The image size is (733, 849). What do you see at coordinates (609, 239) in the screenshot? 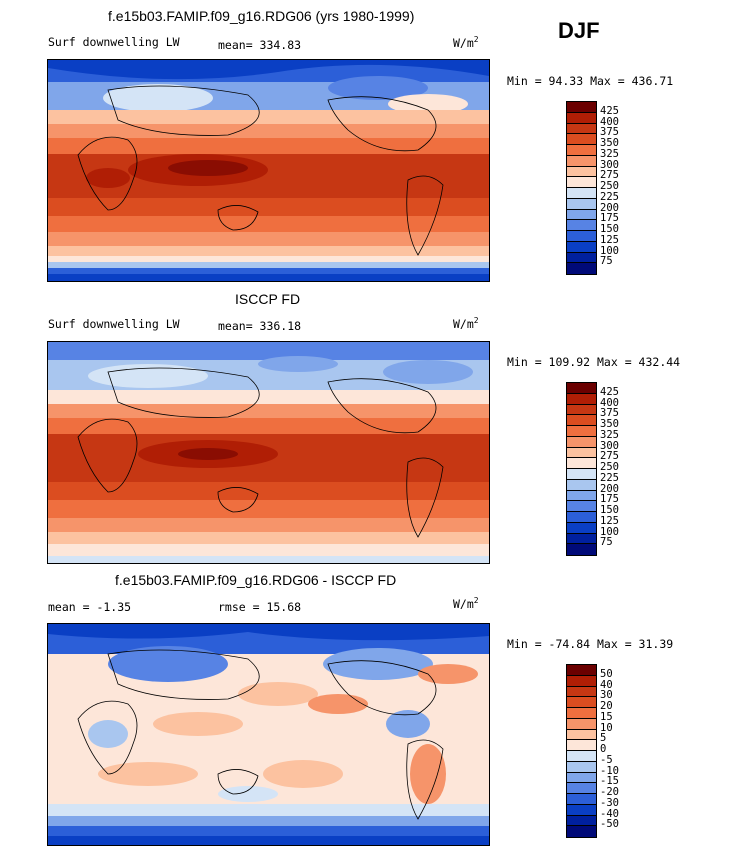
I see `colorbar-tick-label: 125` at bounding box center [609, 239].